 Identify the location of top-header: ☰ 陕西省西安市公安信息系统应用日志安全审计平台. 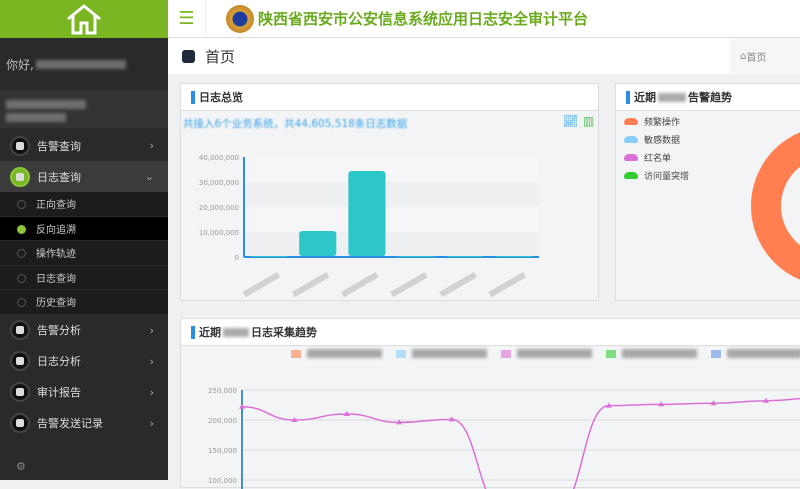
(484, 19).